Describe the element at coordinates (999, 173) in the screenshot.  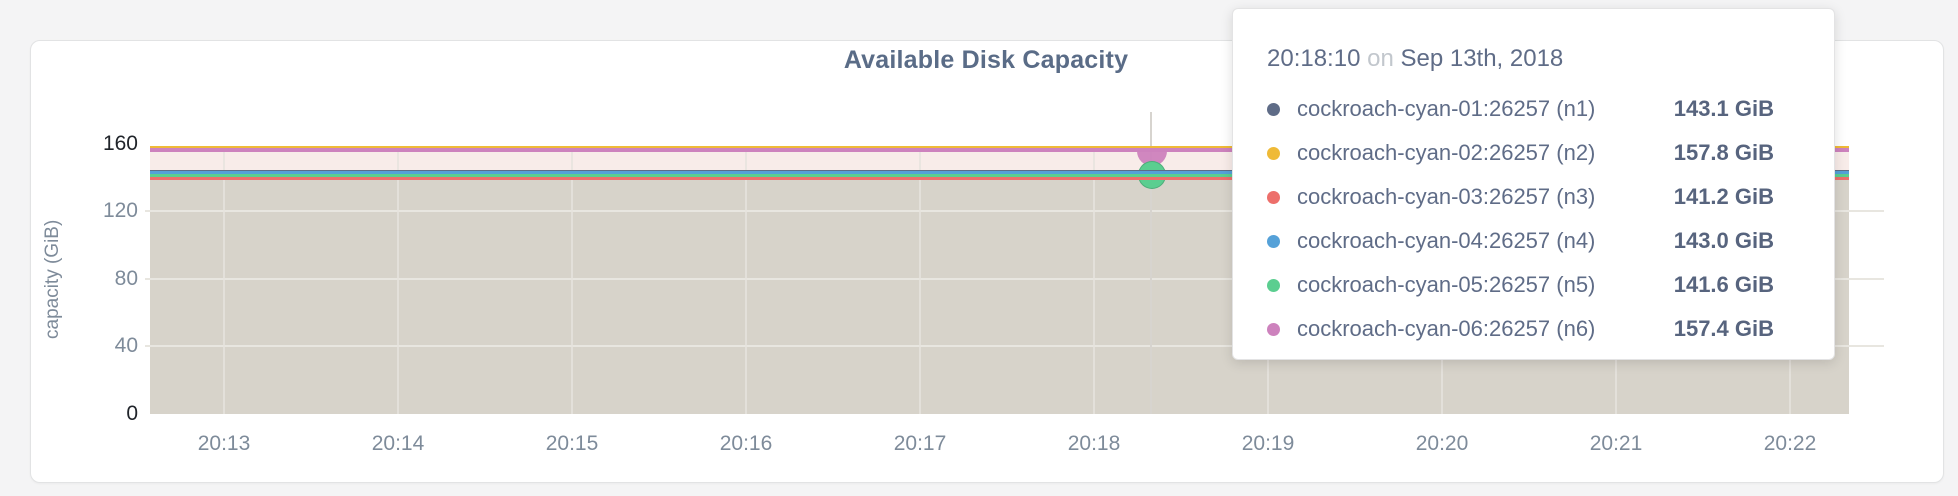
I see `series-line-n4` at that location.